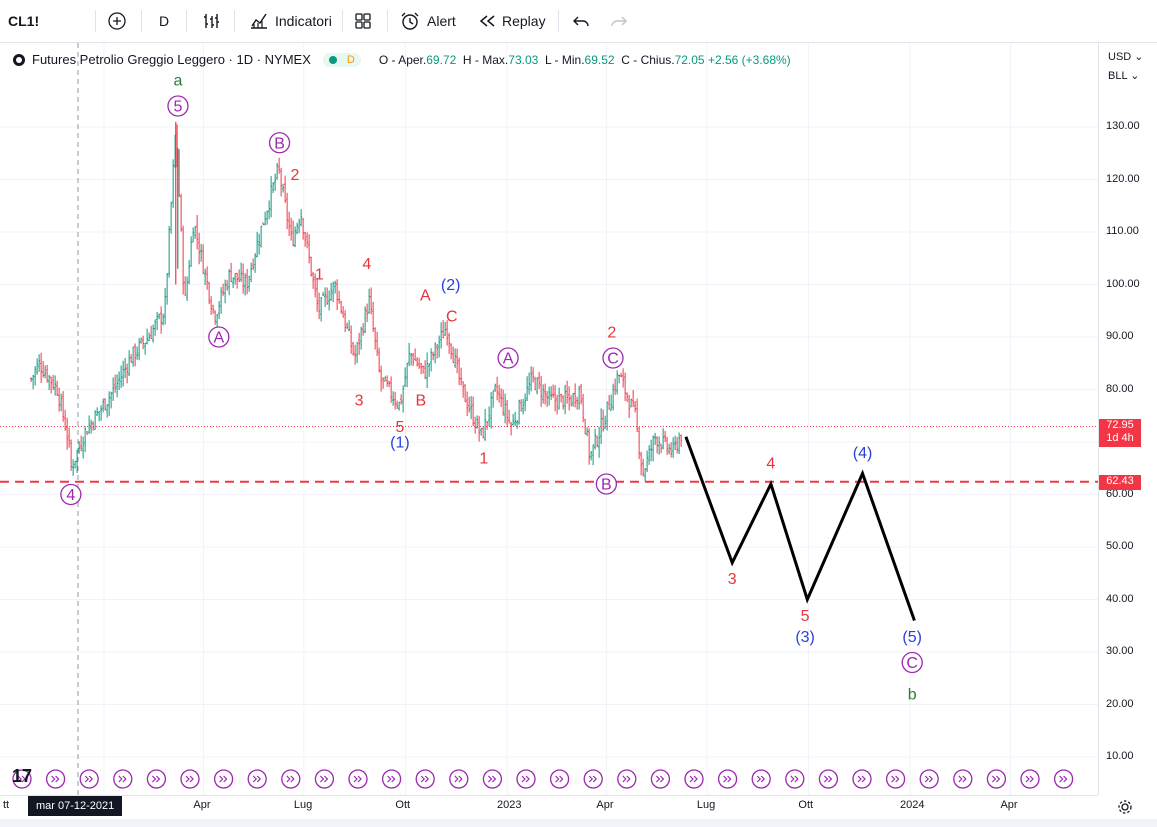  I want to click on plus-circle-icon, so click(117, 21).